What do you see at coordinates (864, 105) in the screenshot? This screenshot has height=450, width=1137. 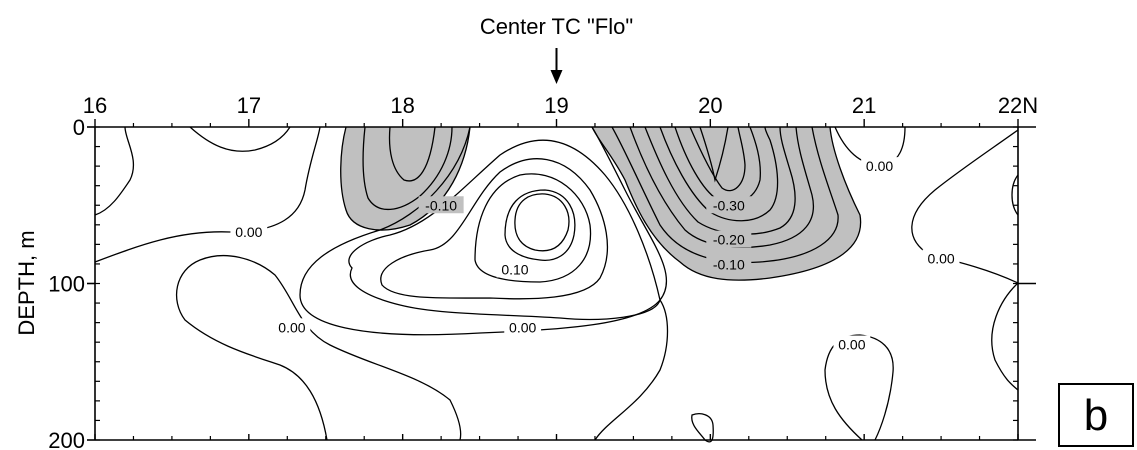 I see `x-tick-label: 21` at bounding box center [864, 105].